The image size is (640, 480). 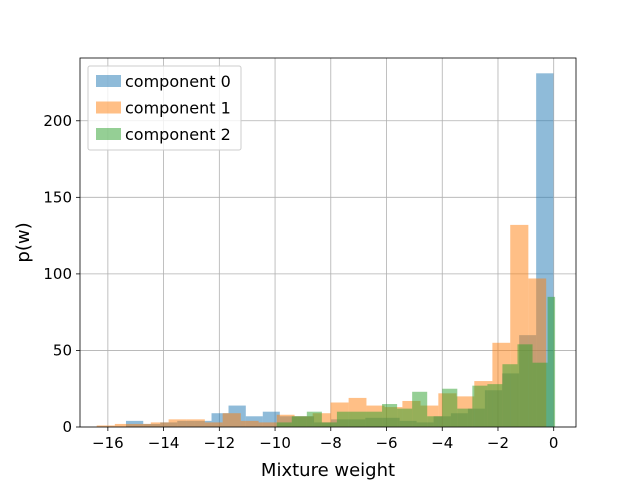 I want to click on x-axis-ticks: −16 −14 −12 −10 −8 −6 −4 −2 0, so click(x=325, y=439).